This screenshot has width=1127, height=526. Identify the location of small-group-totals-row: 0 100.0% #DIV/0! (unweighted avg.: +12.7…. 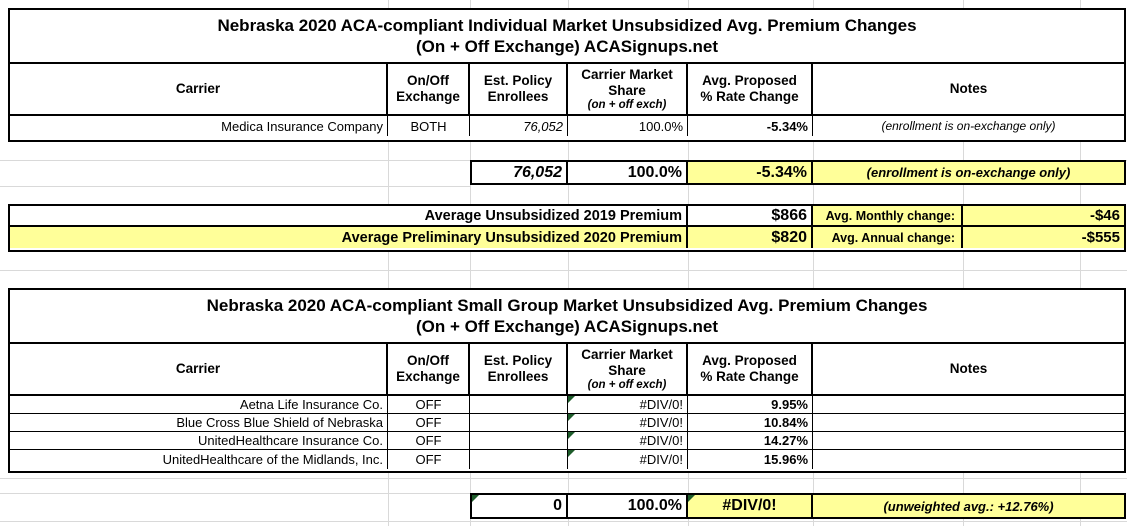
(798, 506).